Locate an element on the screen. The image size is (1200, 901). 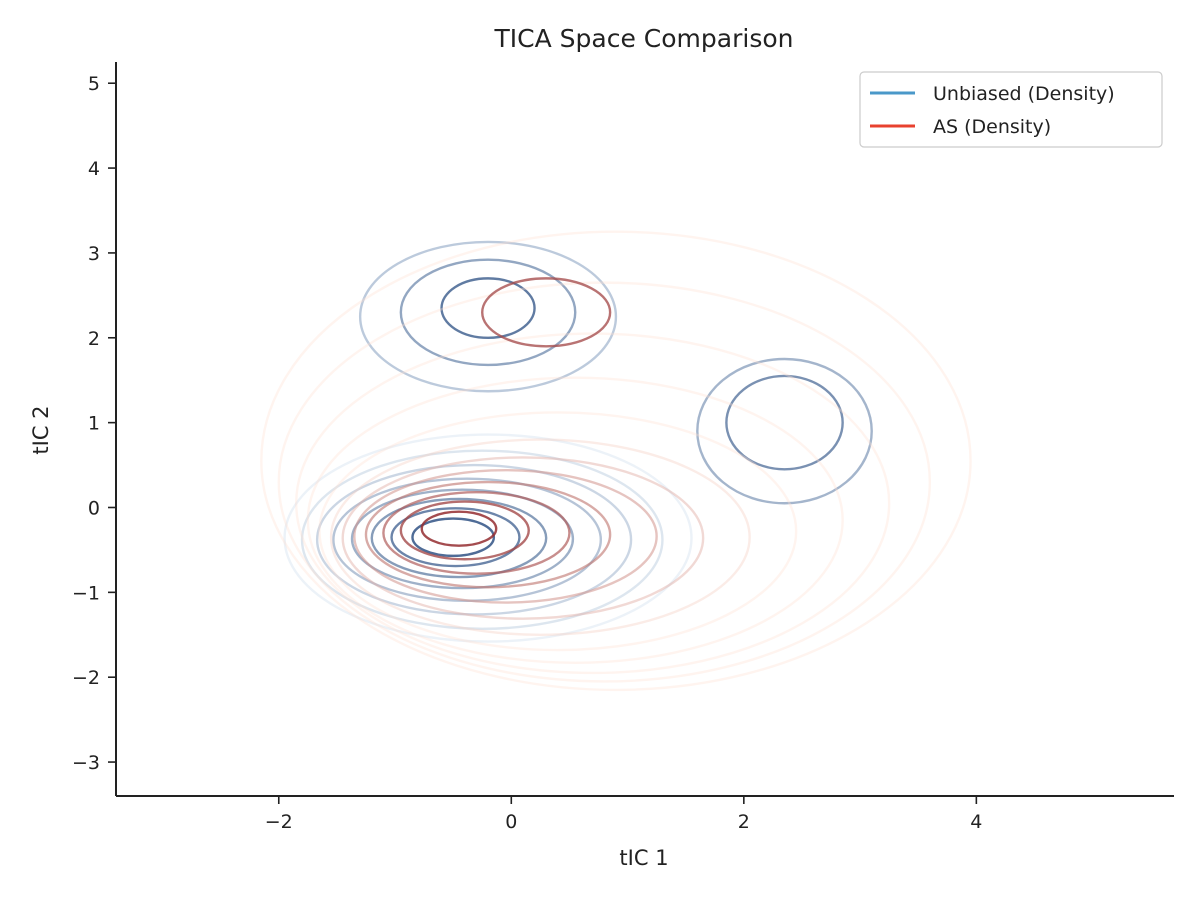
legend: Unbiased (Density) AS (Density) is located at coordinates (1011, 109).